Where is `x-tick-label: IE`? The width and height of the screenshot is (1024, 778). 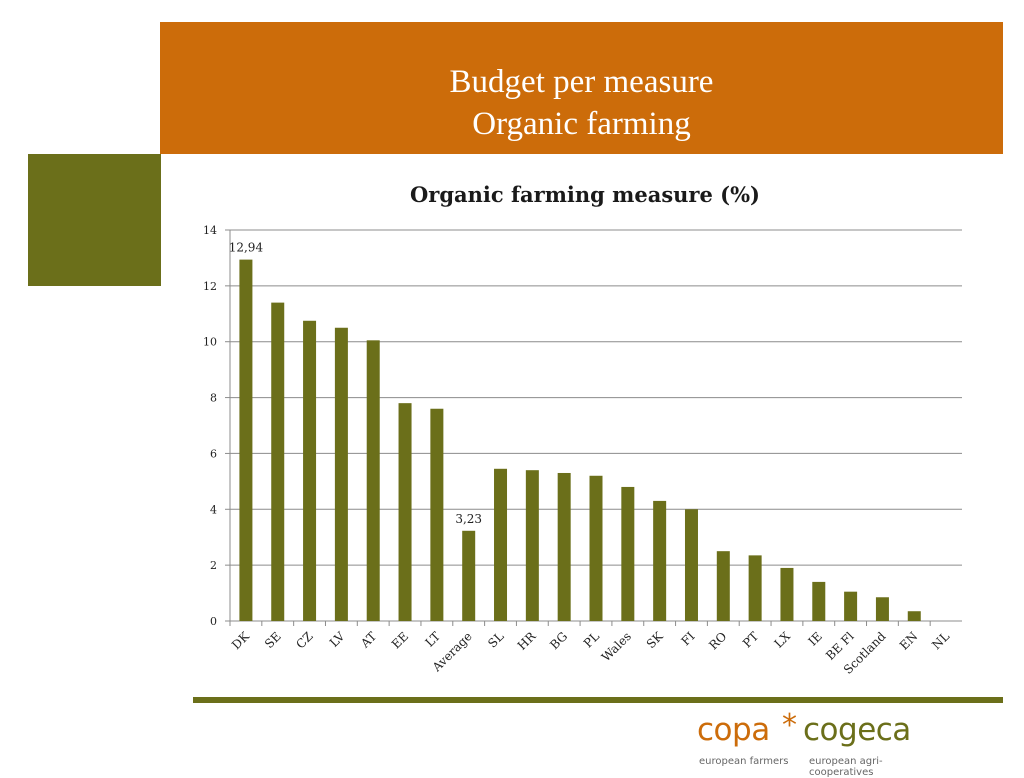 x-tick-label: IE is located at coordinates (814, 638).